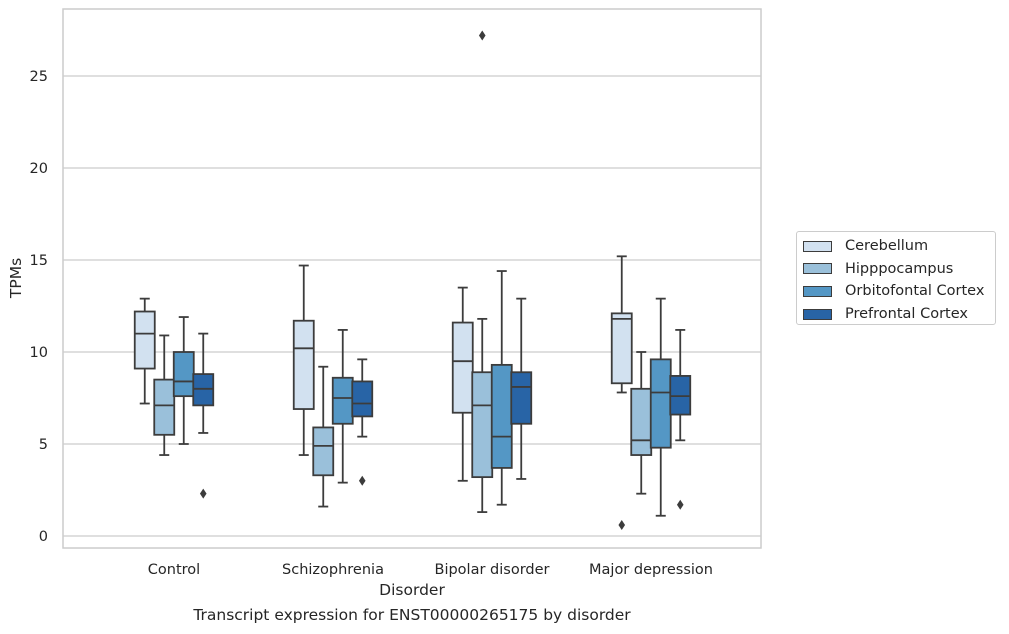 This screenshot has width=1009, height=634. Describe the element at coordinates (43, 537) in the screenshot. I see `y-tick-label: 0` at that location.